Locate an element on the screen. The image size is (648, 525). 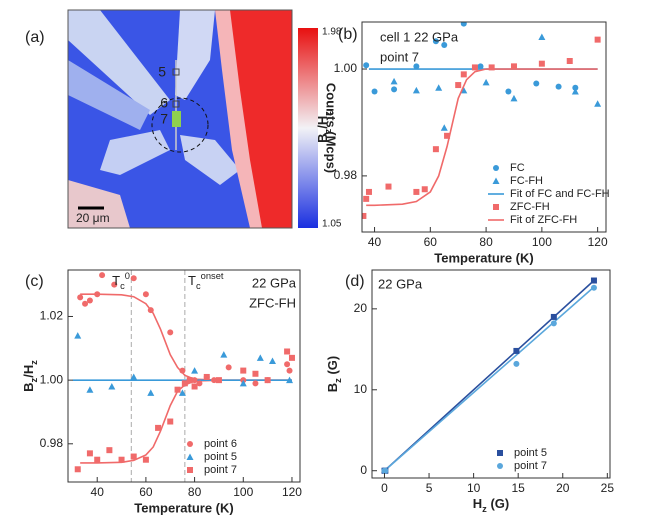
colorbar-label: Counts (Mcps) is located at coordinates (331, 128).